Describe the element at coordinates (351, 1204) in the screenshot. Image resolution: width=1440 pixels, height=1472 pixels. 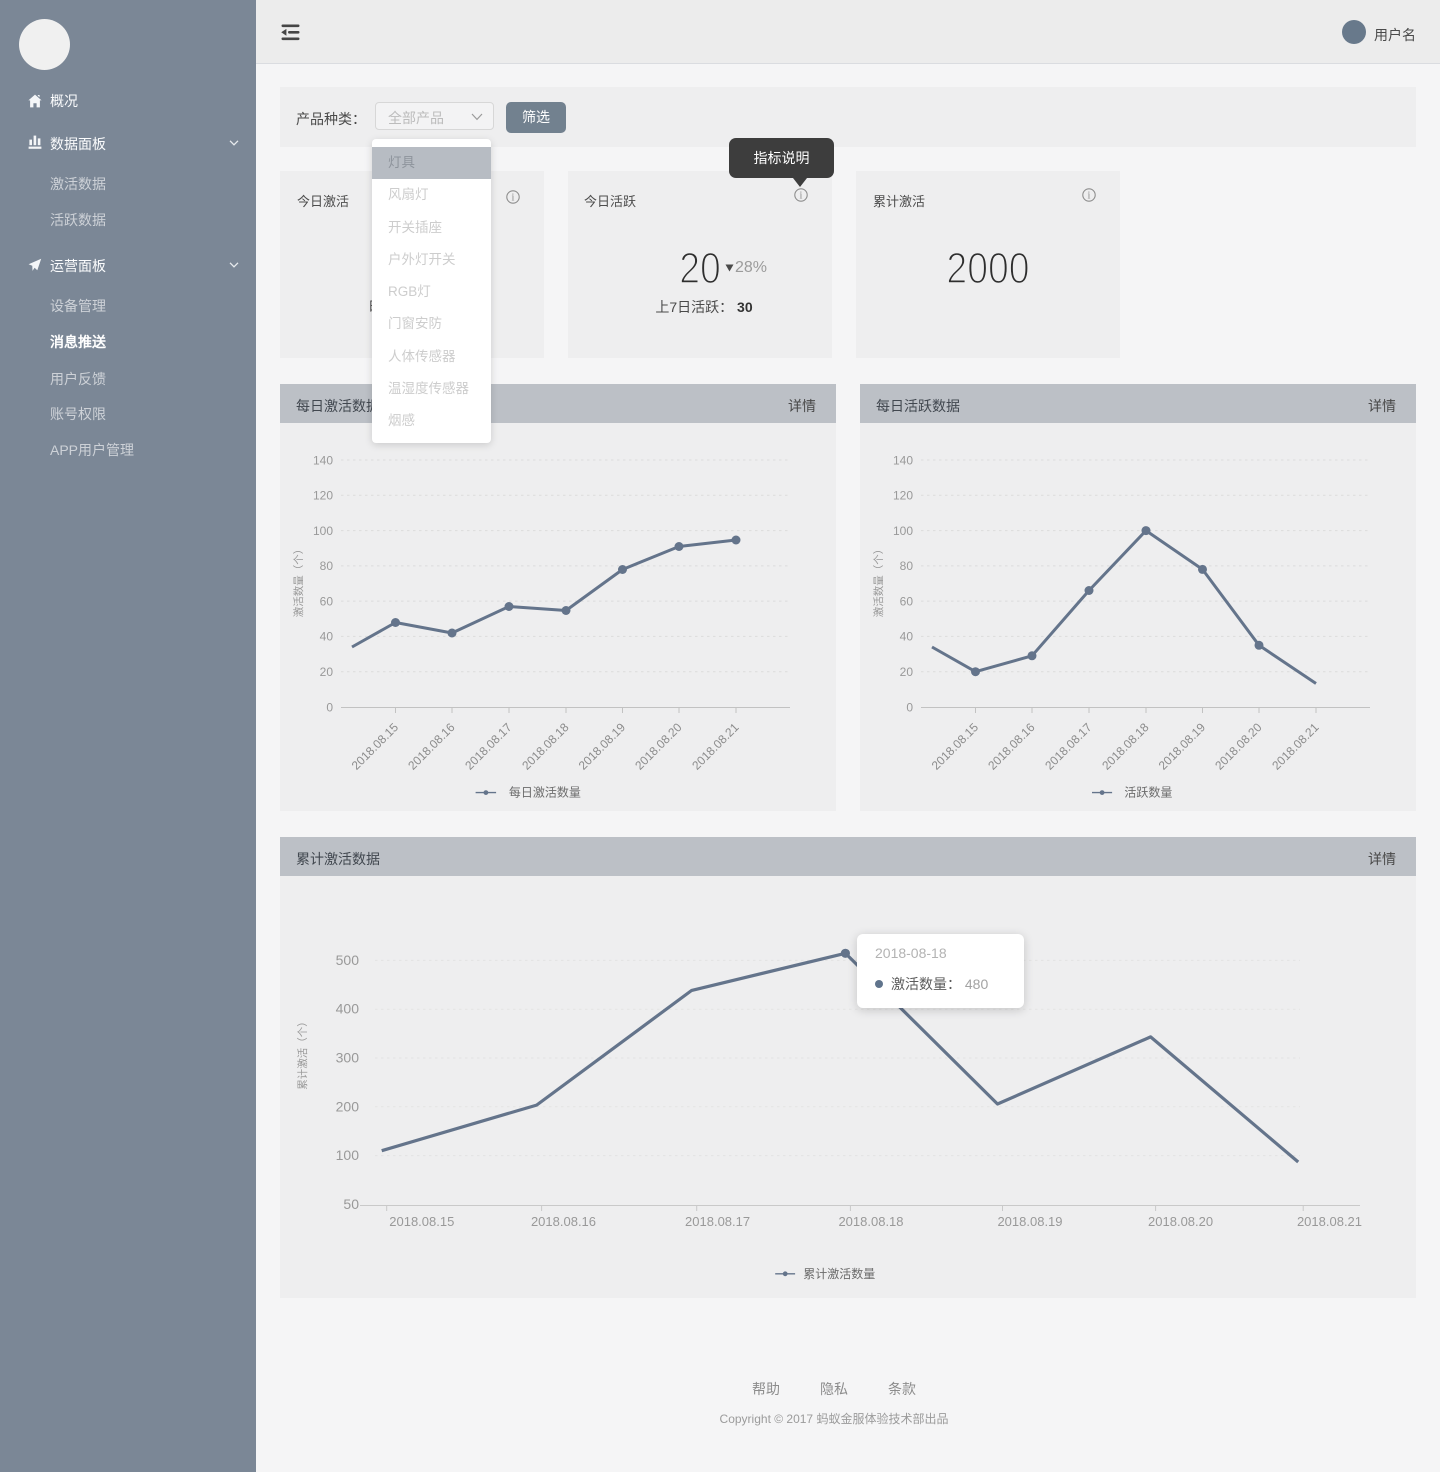
I see `svg-text: 50` at that location.